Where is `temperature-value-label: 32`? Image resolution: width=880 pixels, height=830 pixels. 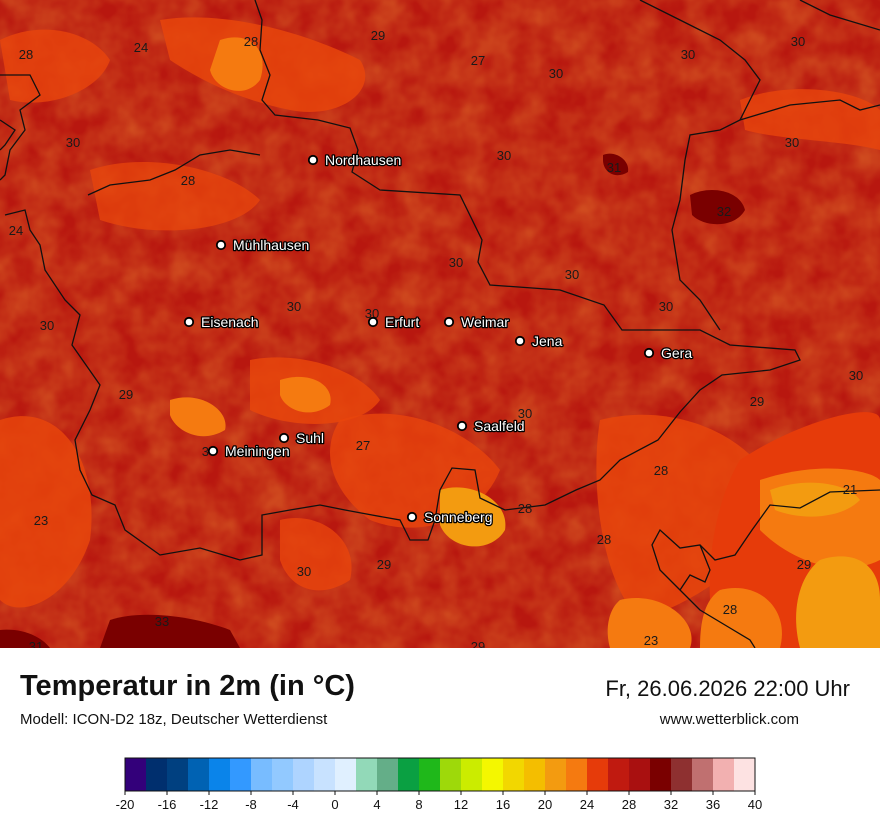
temperature-value-label: 32 is located at coordinates (724, 211).